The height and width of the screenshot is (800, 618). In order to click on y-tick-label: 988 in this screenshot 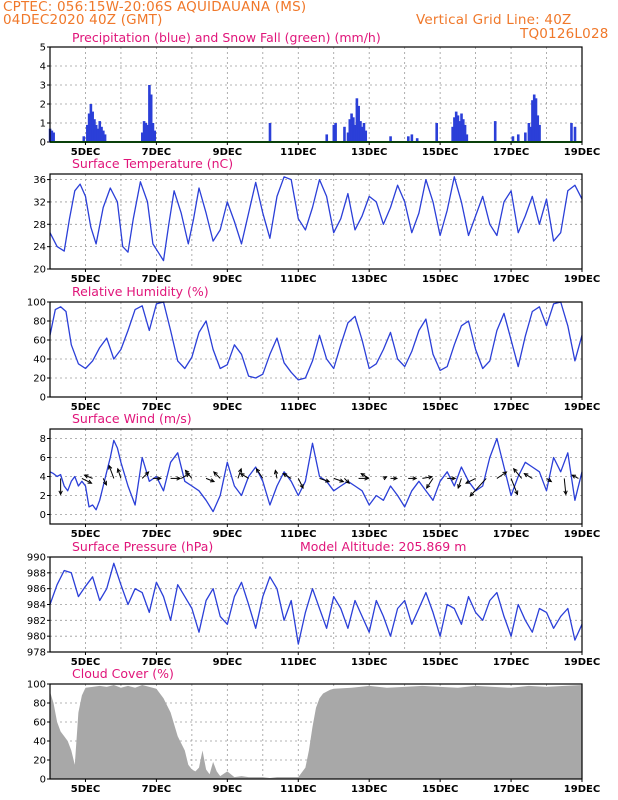, I will do `click(36, 573)`.